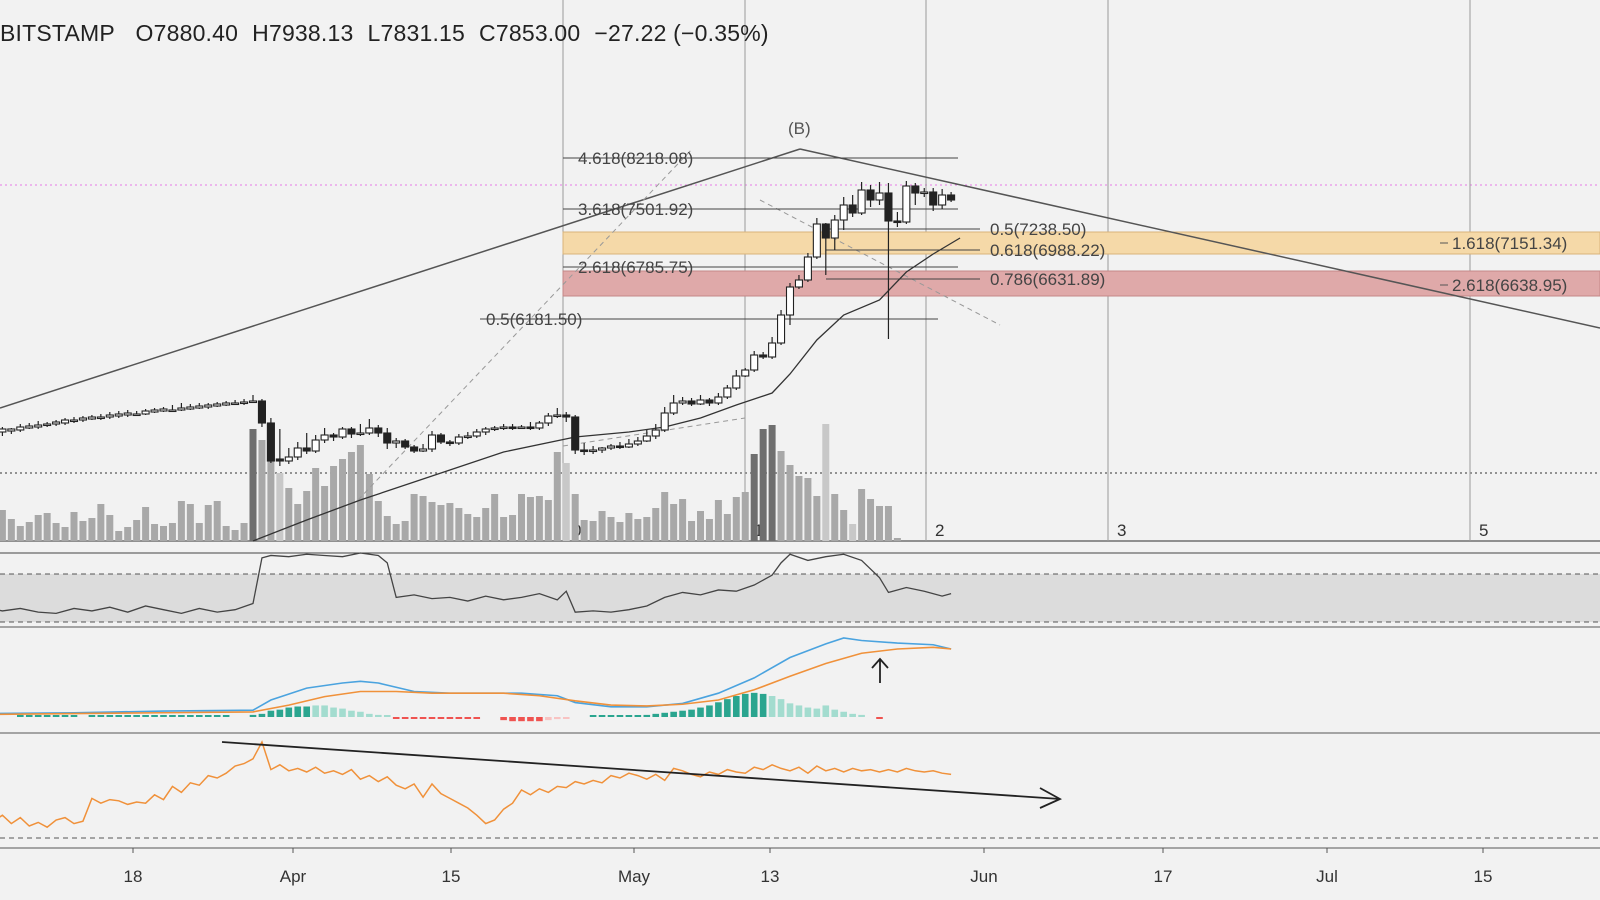  I want to click on macd-panel, so click(476, 679).